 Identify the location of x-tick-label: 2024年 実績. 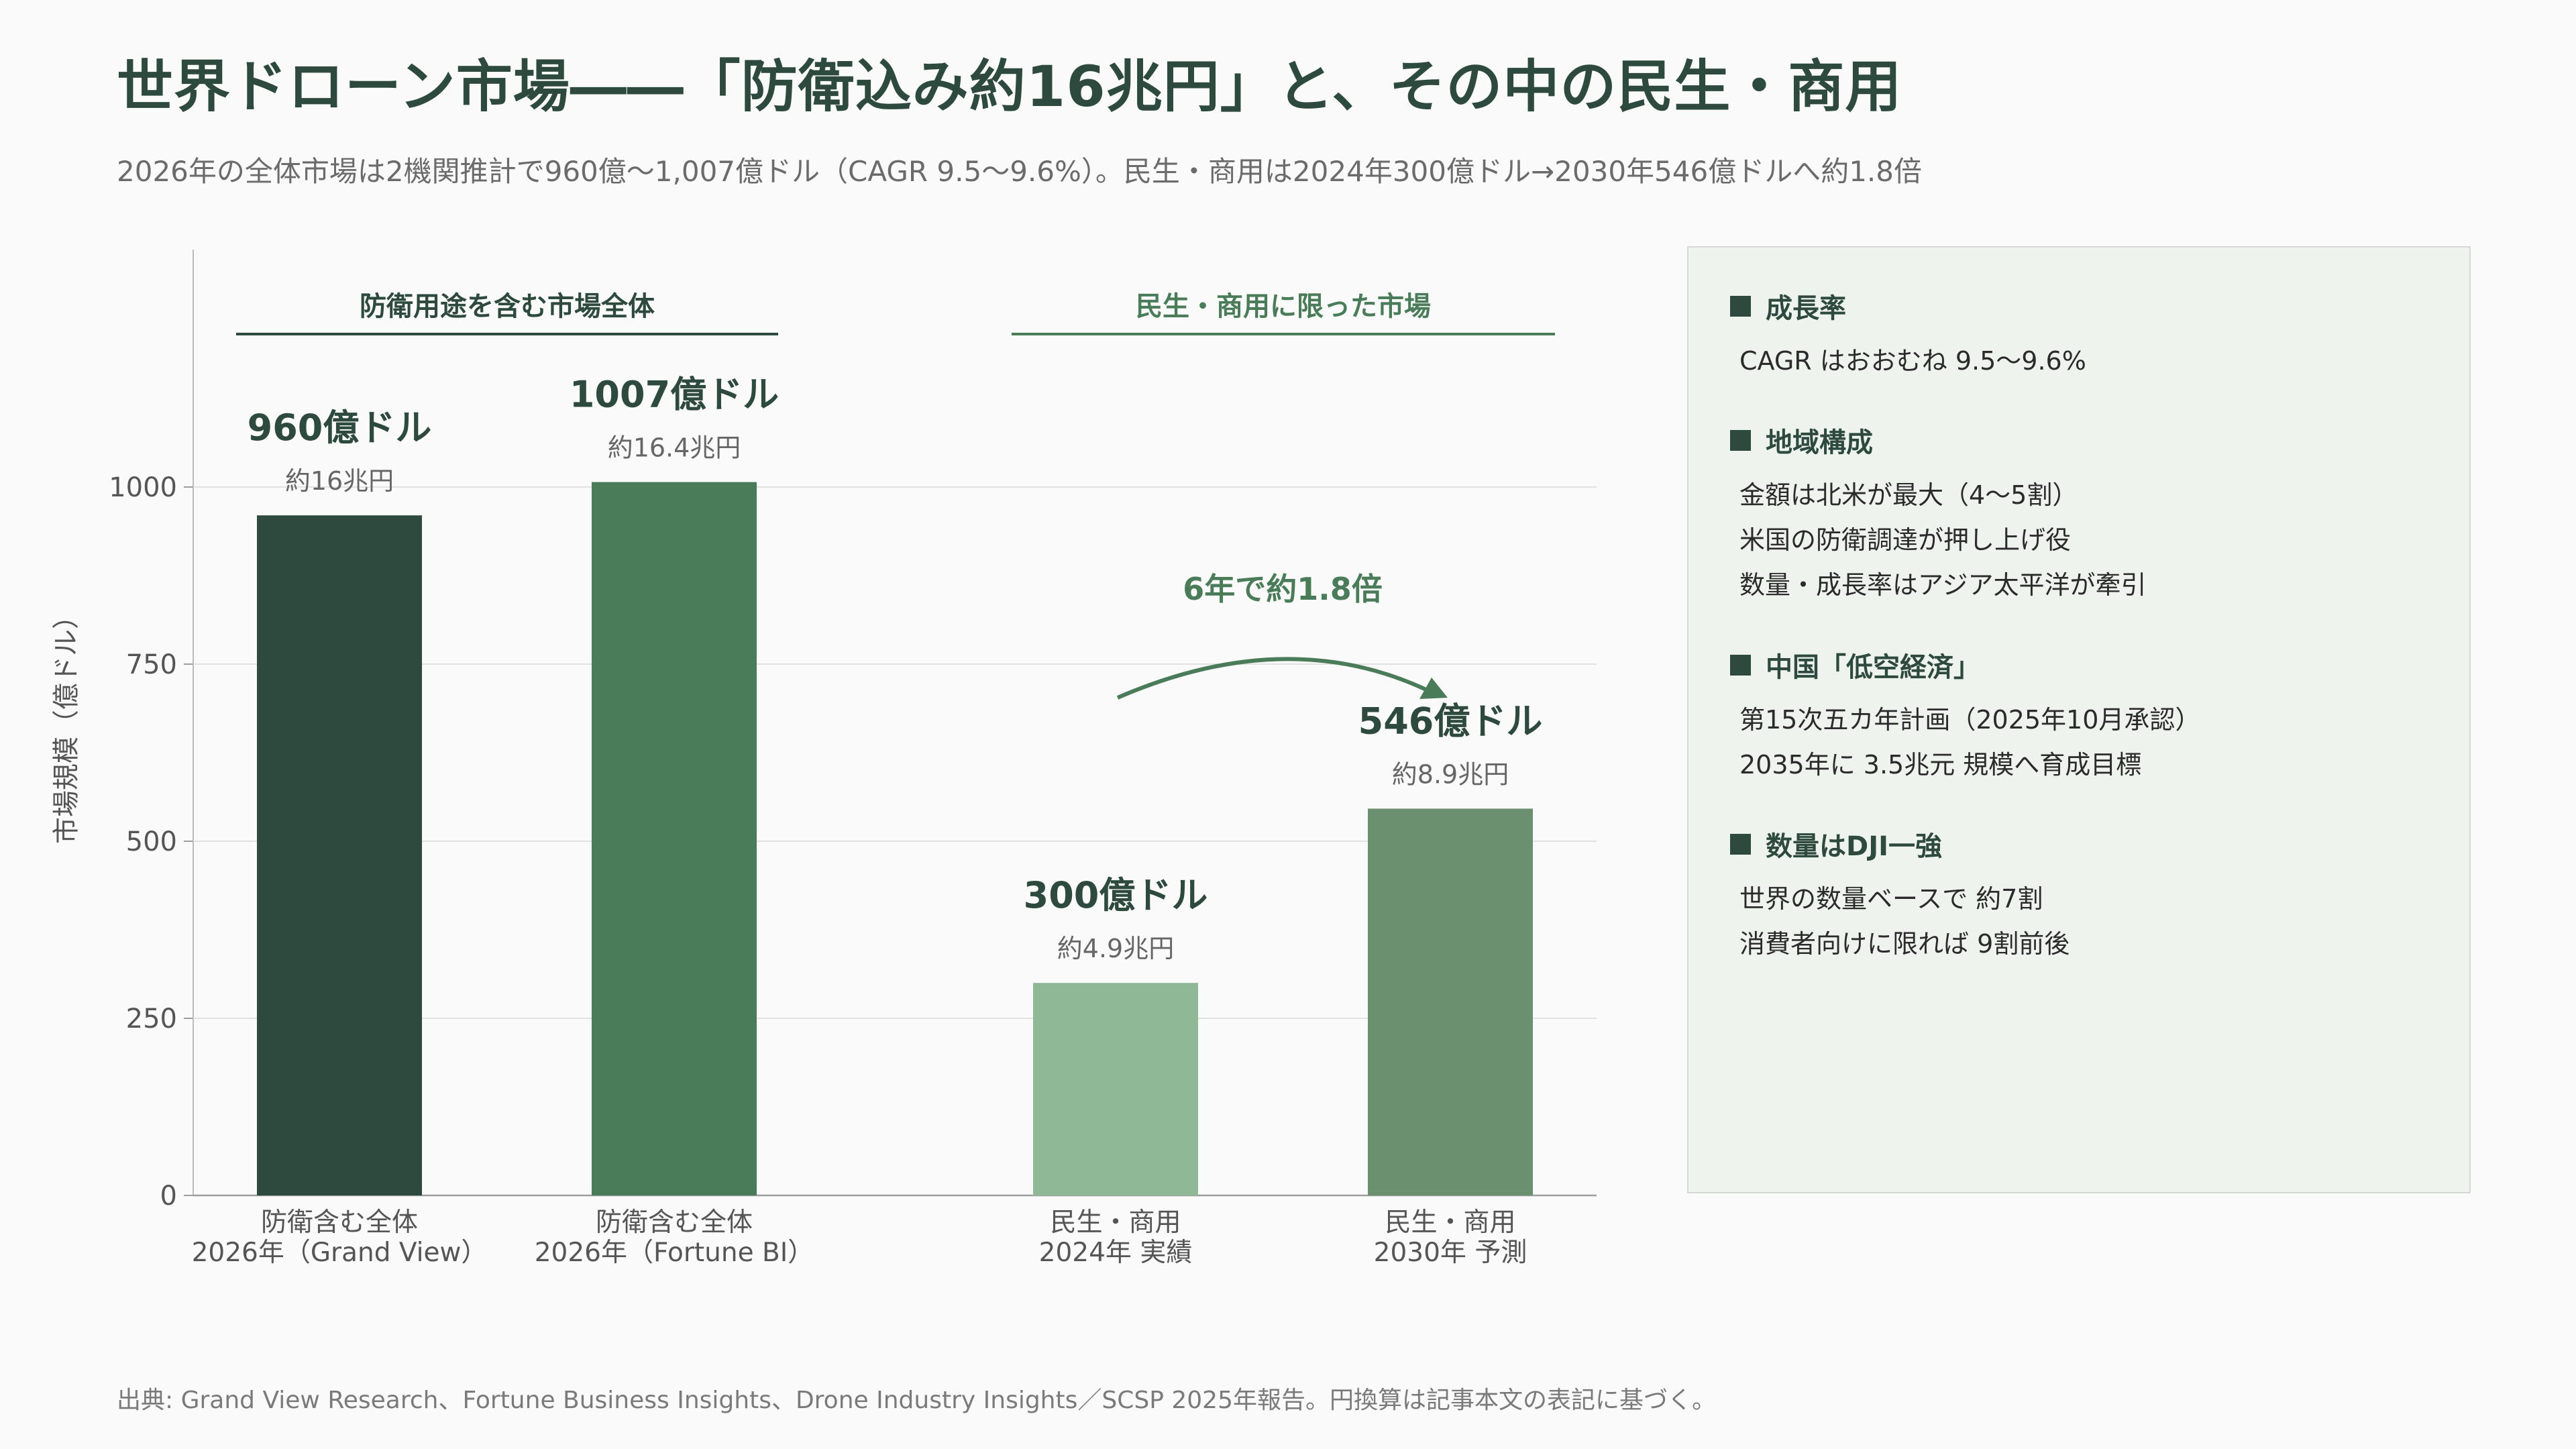
(1116, 1253).